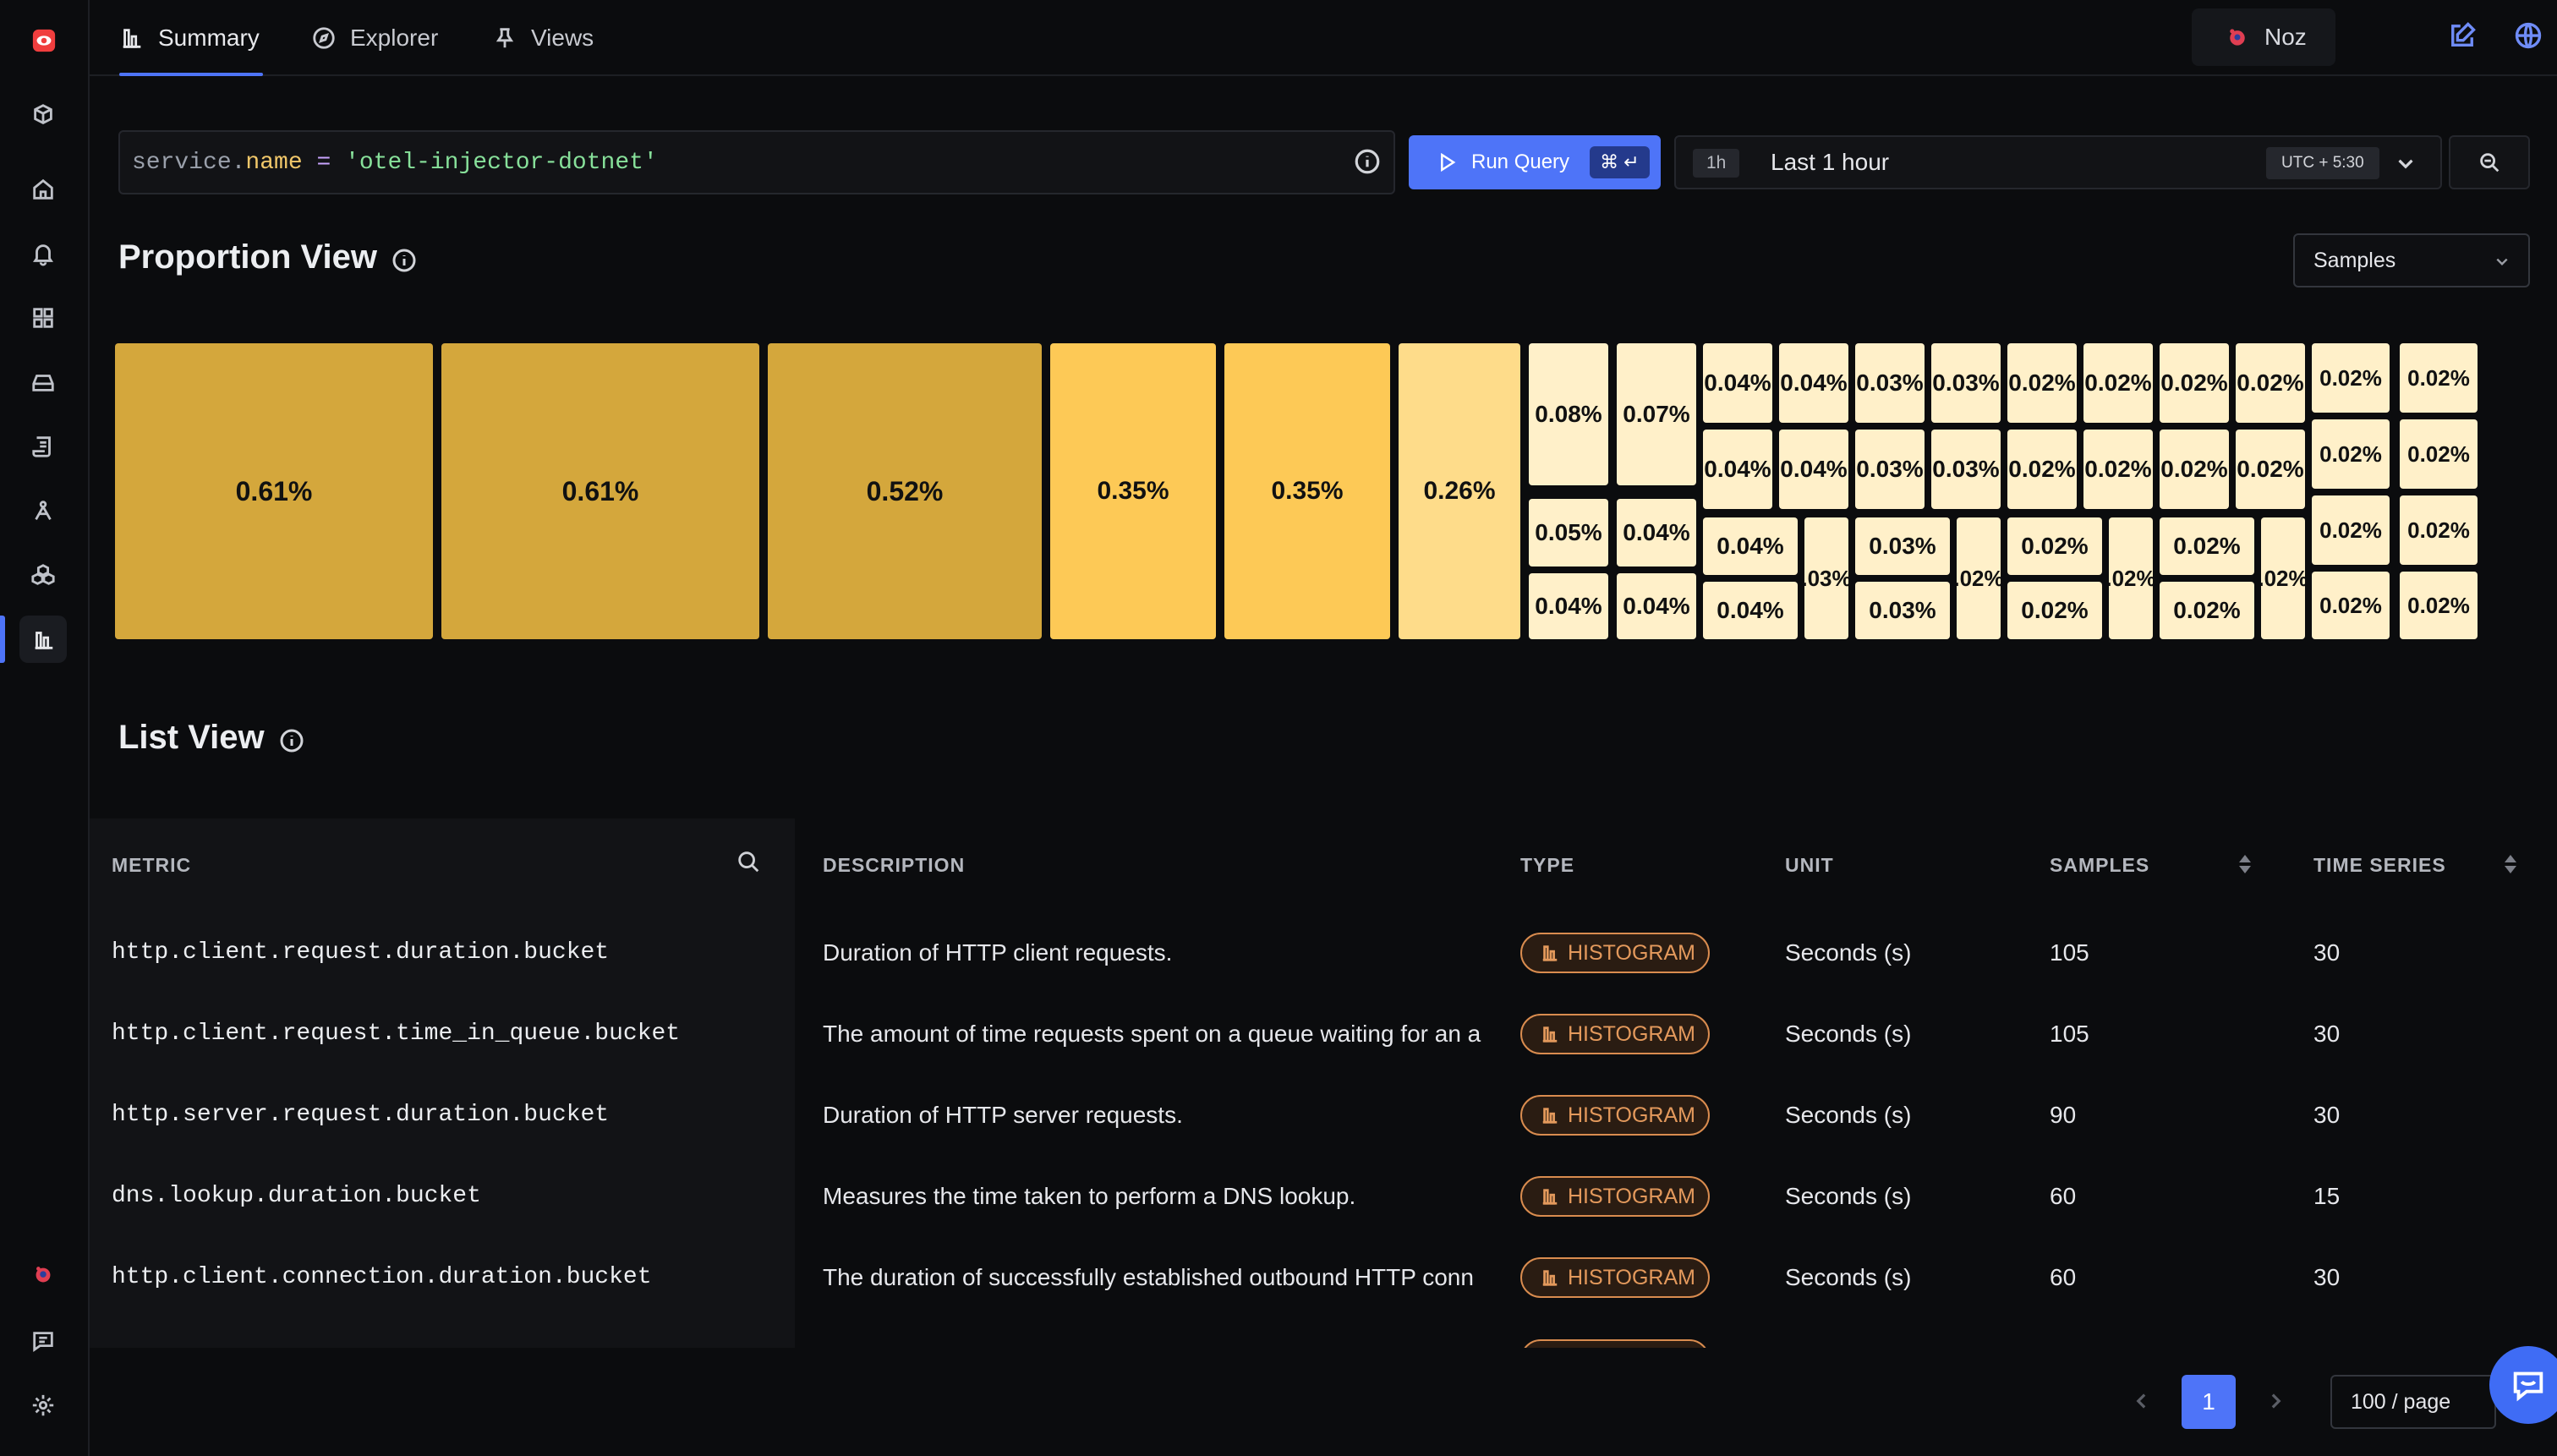 The width and height of the screenshot is (2557, 1456). I want to click on metric-name: http.client.request.duration.bucket, so click(361, 953).